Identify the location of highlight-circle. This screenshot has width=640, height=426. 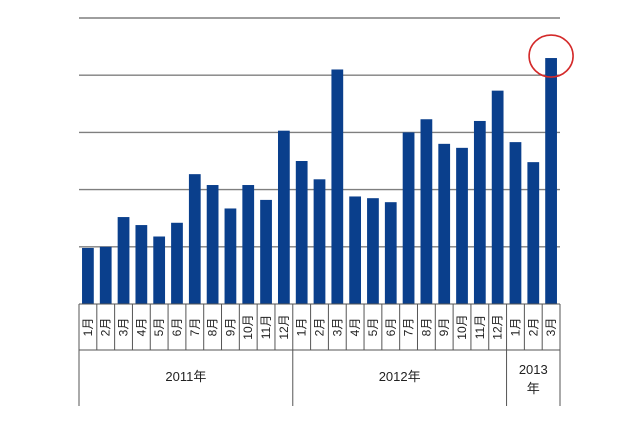
(551, 56).